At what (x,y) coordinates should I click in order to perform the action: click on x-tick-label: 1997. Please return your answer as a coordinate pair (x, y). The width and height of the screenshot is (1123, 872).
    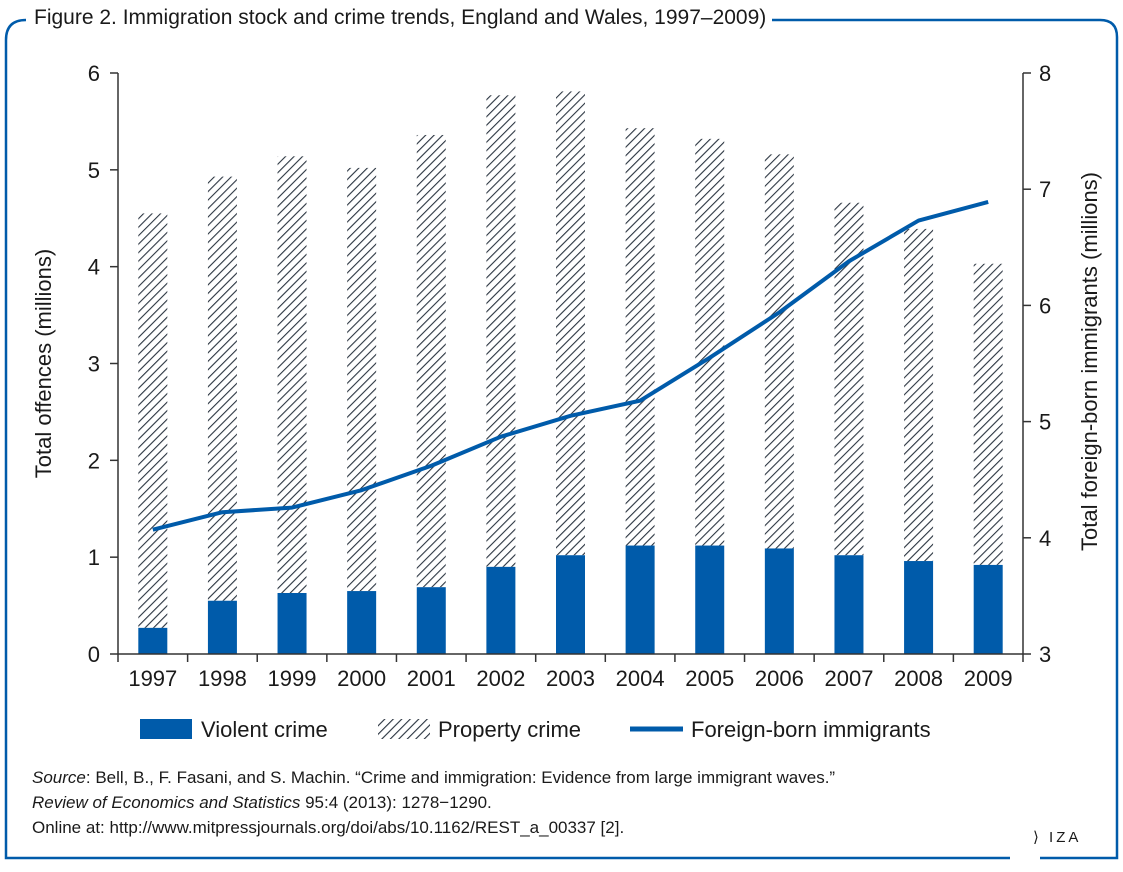
    Looking at the image, I should click on (152, 678).